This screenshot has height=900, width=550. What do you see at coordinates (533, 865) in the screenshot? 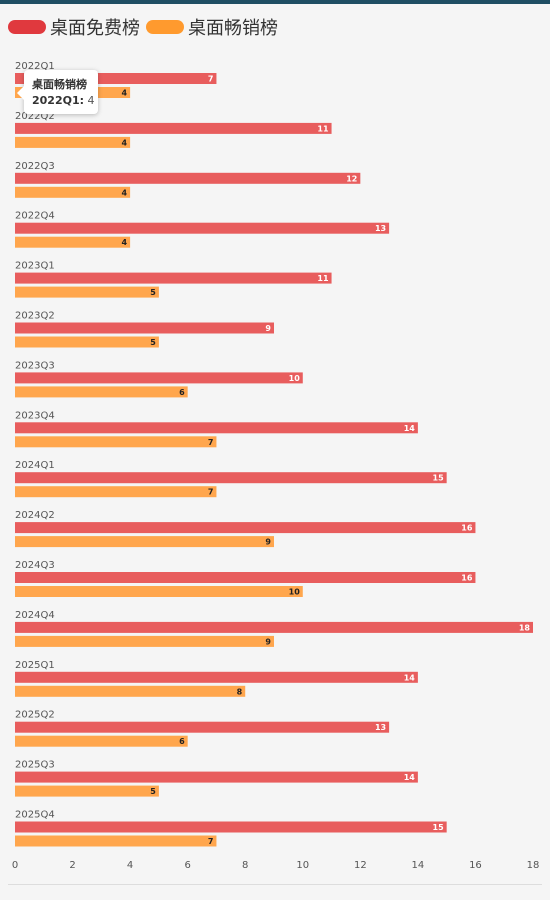
I see `x-tick-label: 18` at bounding box center [533, 865].